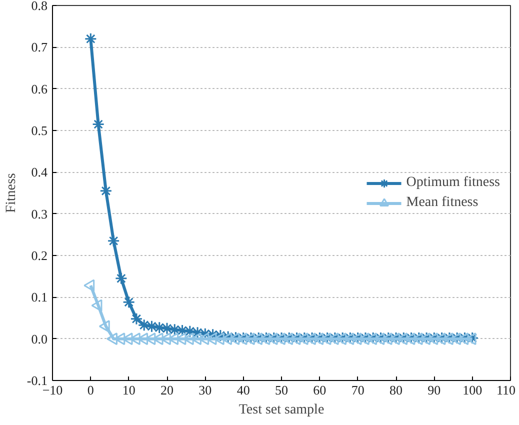 The image size is (519, 425). Describe the element at coordinates (396, 390) in the screenshot. I see `x-tick-label: 80` at that location.